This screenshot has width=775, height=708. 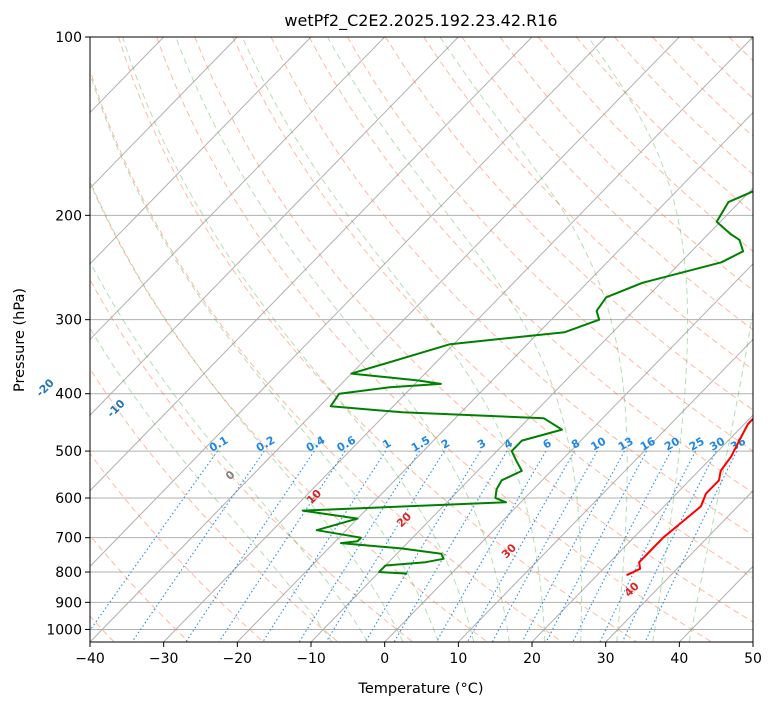 What do you see at coordinates (238, 659) in the screenshot?
I see `x-tick-label: −20` at bounding box center [238, 659].